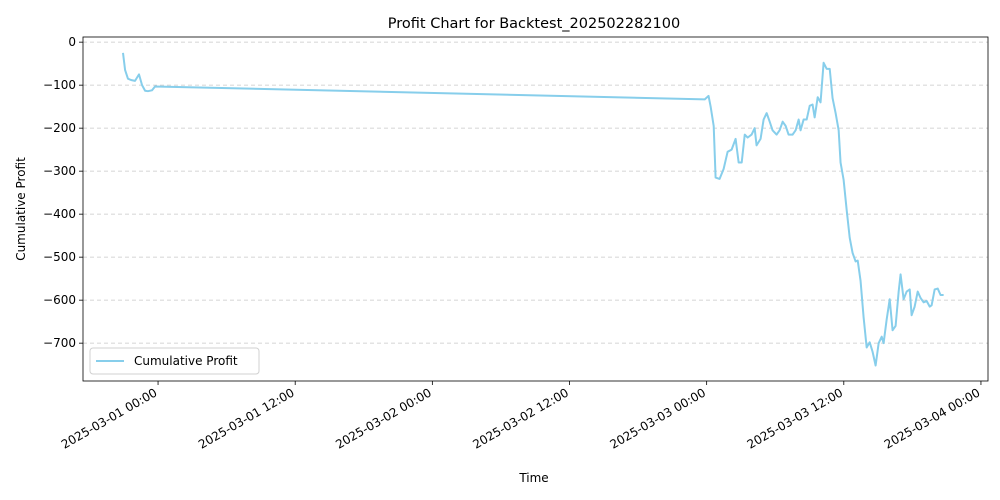 This screenshot has height=500, width=1000. I want to click on x-tick-label: 2025-03-03 12:00, so click(795, 418).